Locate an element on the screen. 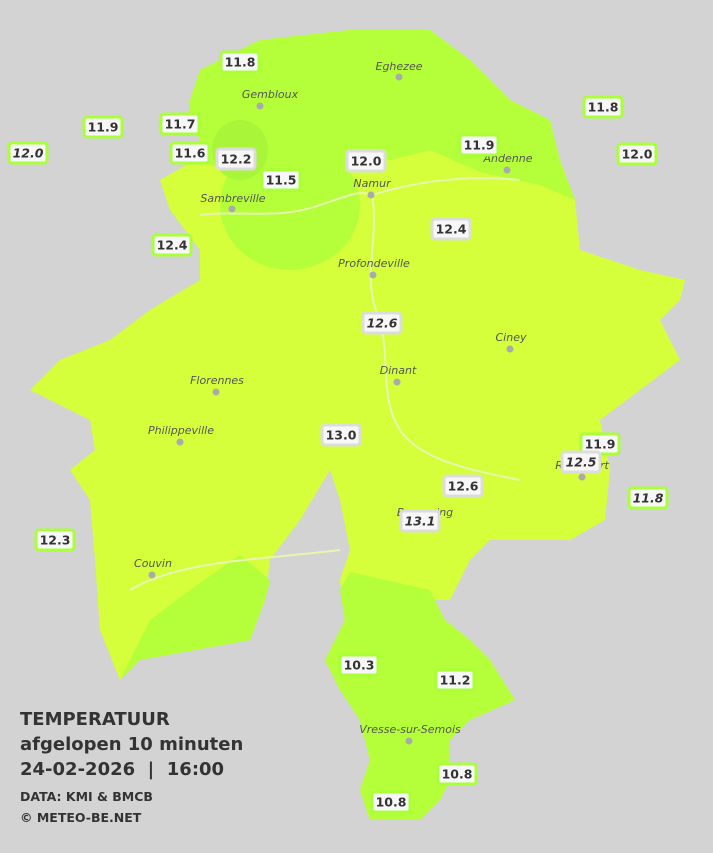 Image resolution: width=713 pixels, height=853 pixels. town-label: Philippeville is located at coordinates (181, 430).